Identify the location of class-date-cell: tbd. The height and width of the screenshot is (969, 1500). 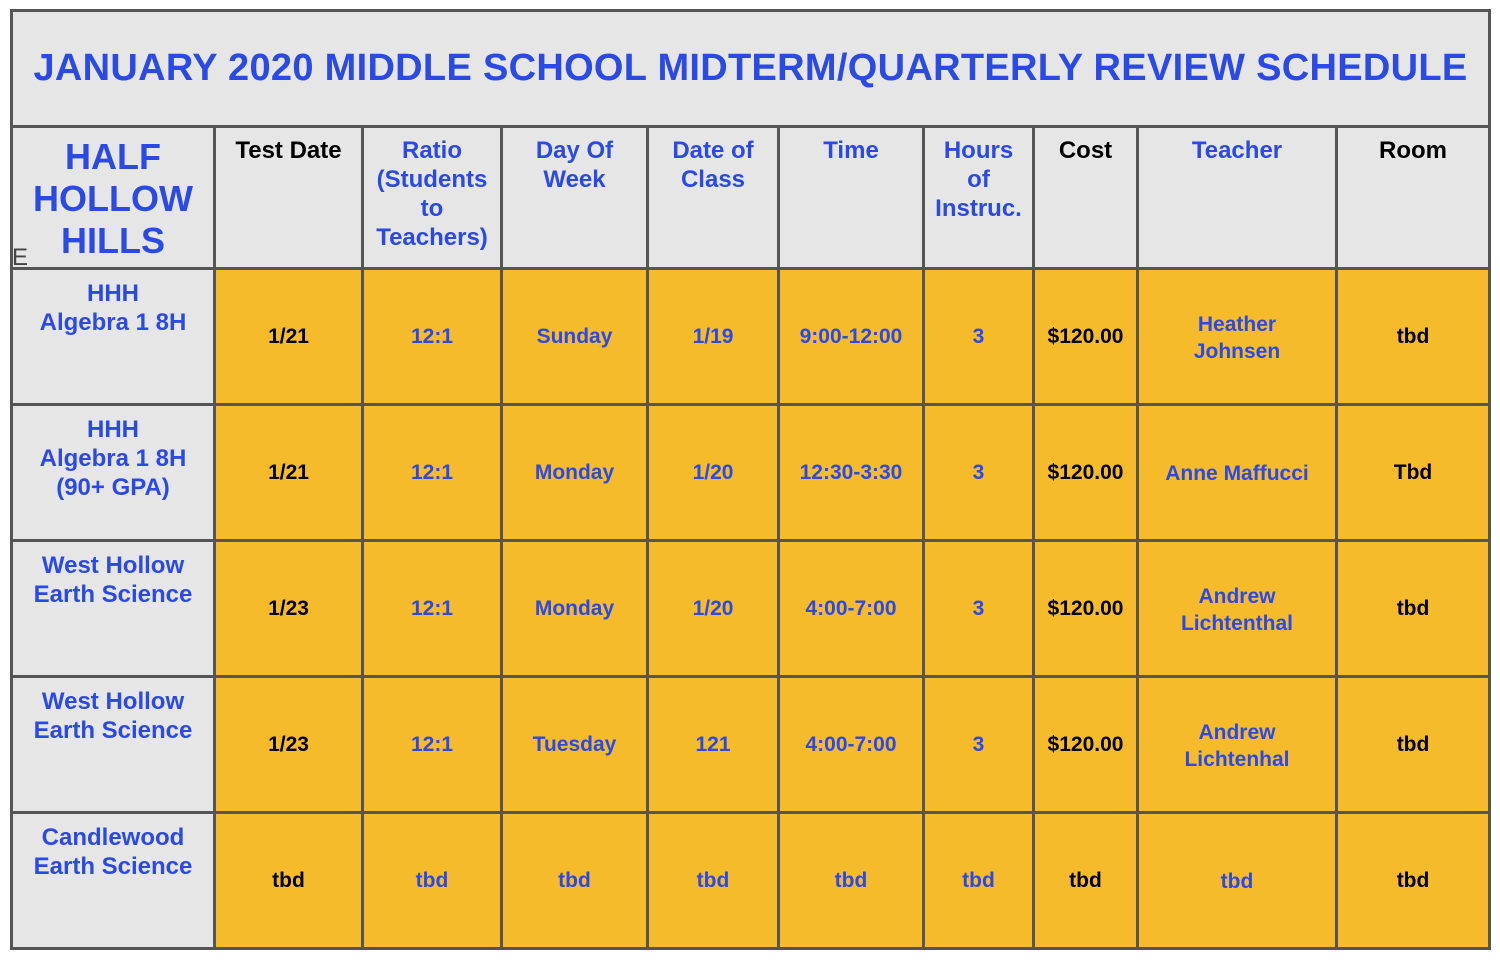
(713, 880).